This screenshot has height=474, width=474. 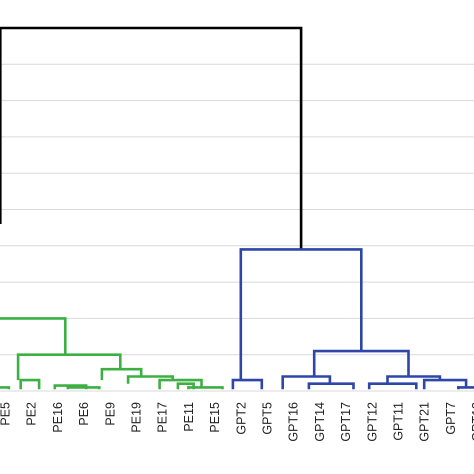 What do you see at coordinates (163, 417) in the screenshot?
I see `x-tick-label: PE17` at bounding box center [163, 417].